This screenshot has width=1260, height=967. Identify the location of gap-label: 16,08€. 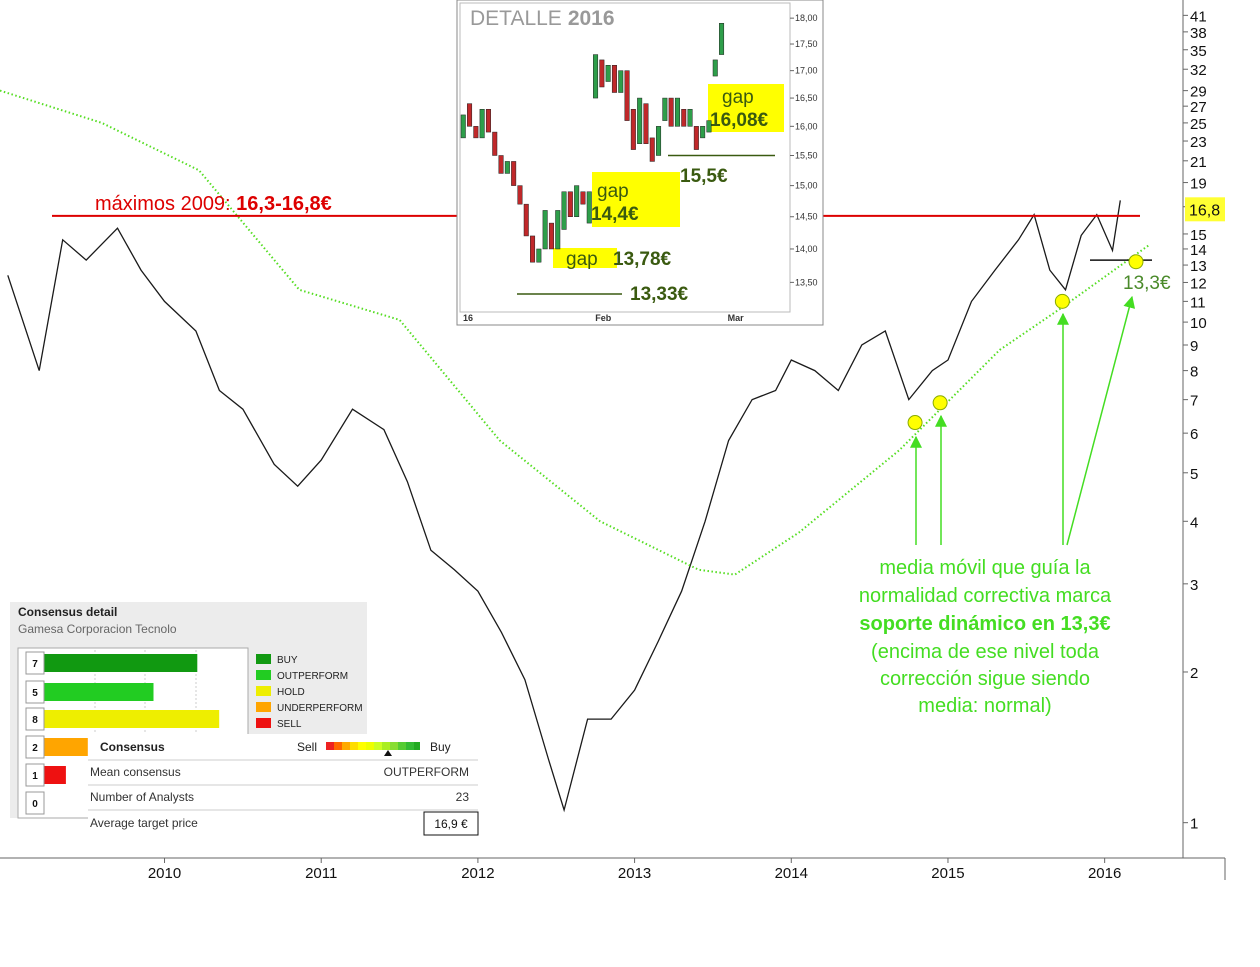
(739, 120).